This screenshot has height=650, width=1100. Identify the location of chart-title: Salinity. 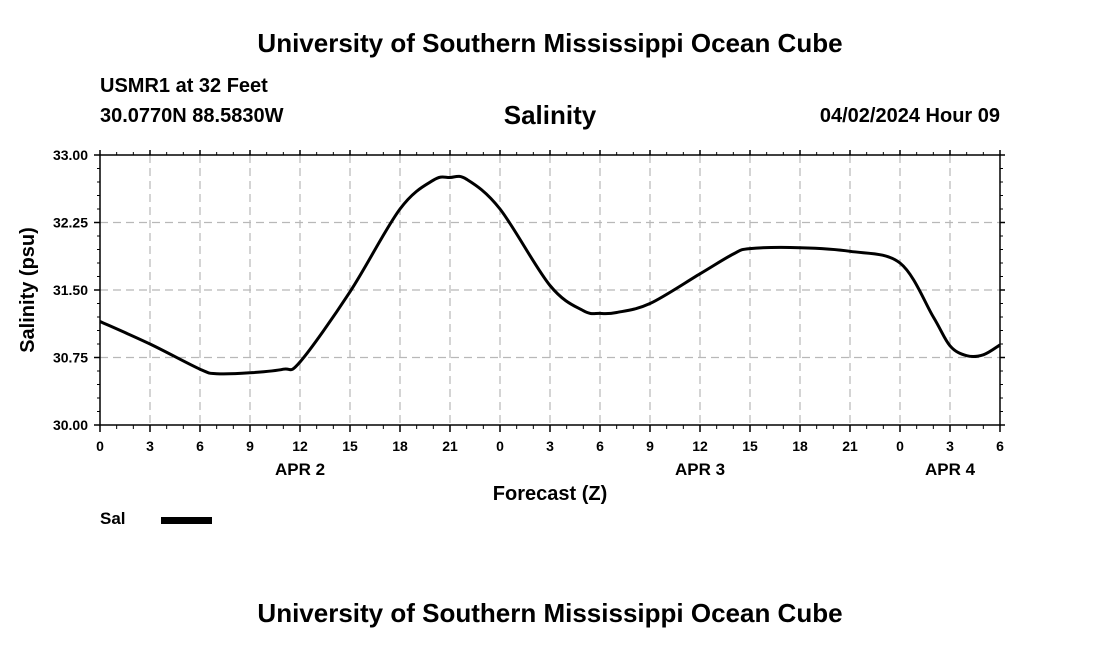
(550, 115).